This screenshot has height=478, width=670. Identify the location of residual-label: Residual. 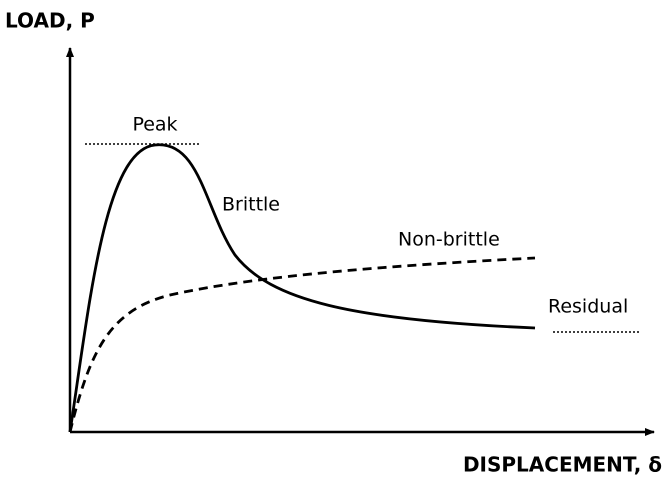
(588, 307).